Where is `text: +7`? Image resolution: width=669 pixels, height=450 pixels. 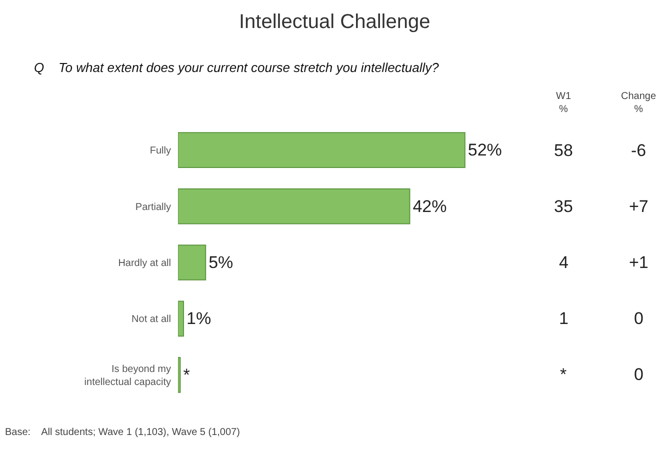 text: +7 is located at coordinates (638, 206).